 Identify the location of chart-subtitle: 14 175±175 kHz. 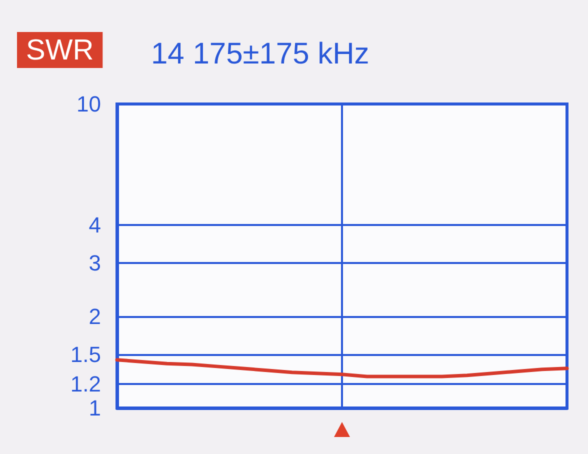
(260, 54).